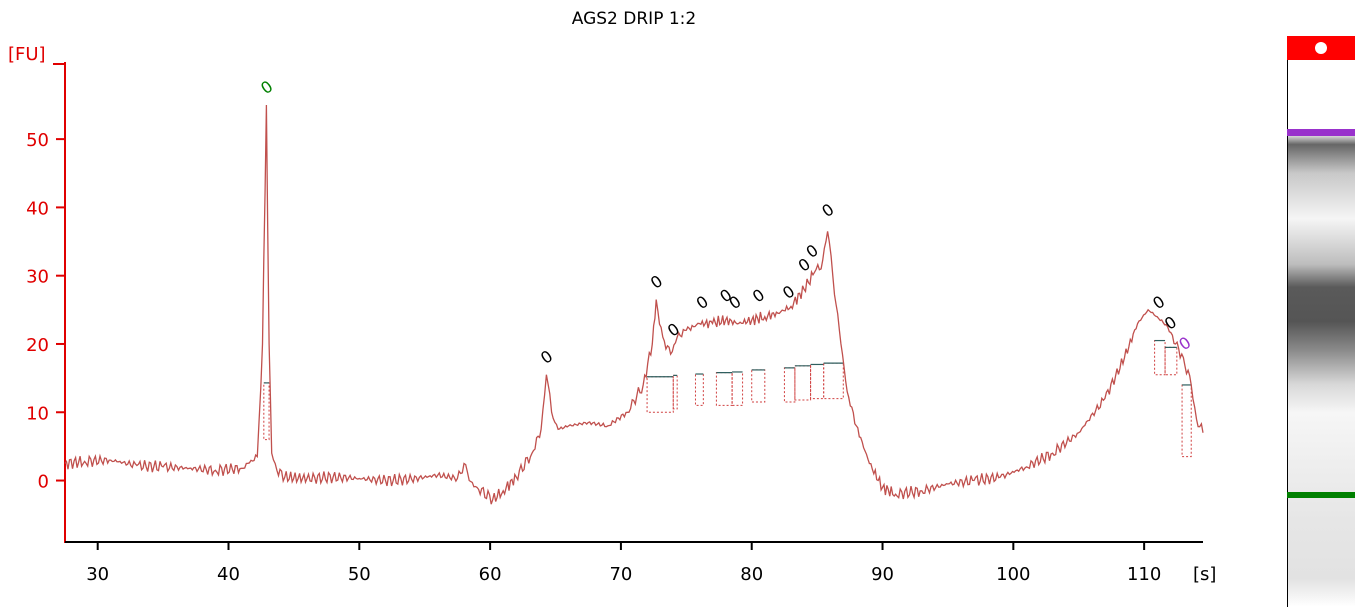 This screenshot has height=607, width=1355. What do you see at coordinates (634, 19) in the screenshot?
I see `chart-title: AGS2 DRIP 1:2` at bounding box center [634, 19].